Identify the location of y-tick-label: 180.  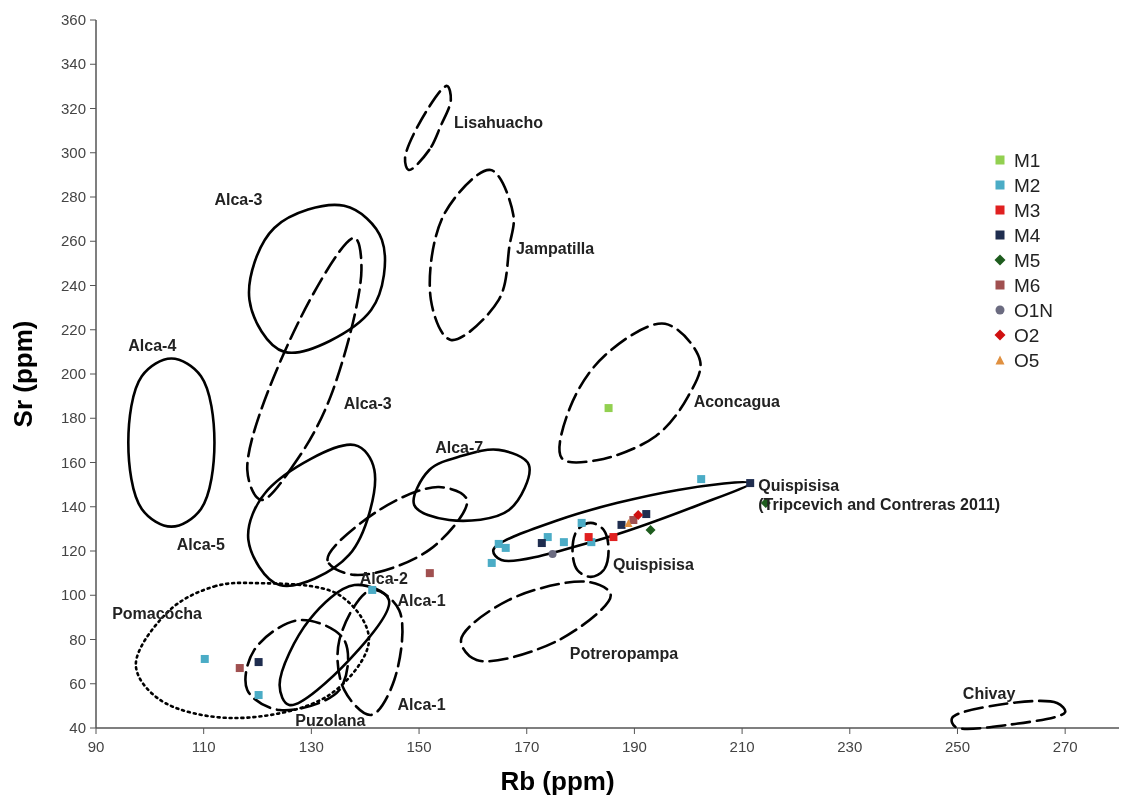
(73, 418).